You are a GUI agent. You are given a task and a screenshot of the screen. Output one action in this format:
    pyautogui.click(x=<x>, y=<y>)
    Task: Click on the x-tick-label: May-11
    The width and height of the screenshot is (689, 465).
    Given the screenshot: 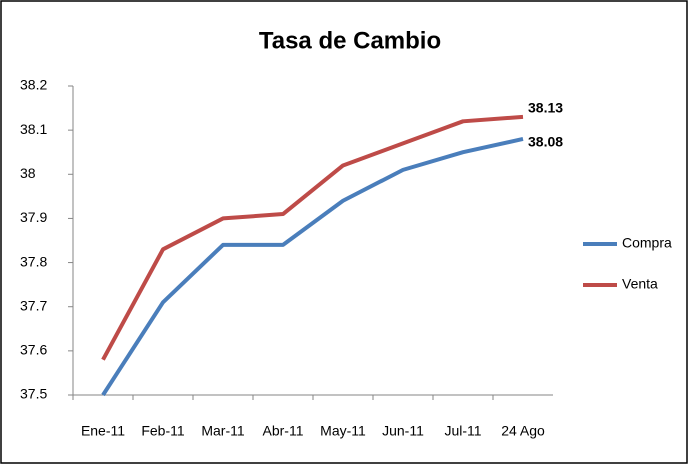 What is the action you would take?
    pyautogui.click(x=343, y=431)
    